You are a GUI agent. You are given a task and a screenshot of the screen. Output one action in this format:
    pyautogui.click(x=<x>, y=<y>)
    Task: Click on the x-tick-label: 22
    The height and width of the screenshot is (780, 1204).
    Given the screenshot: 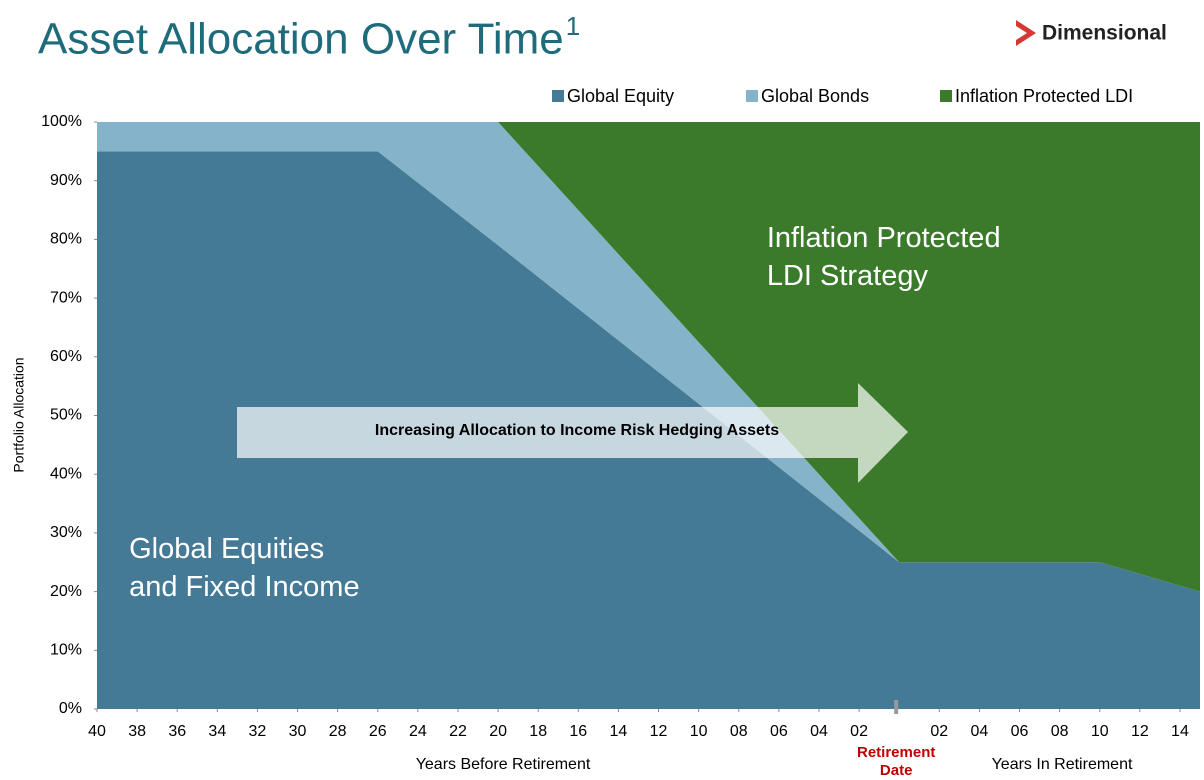 What is the action you would take?
    pyautogui.click(x=458, y=731)
    